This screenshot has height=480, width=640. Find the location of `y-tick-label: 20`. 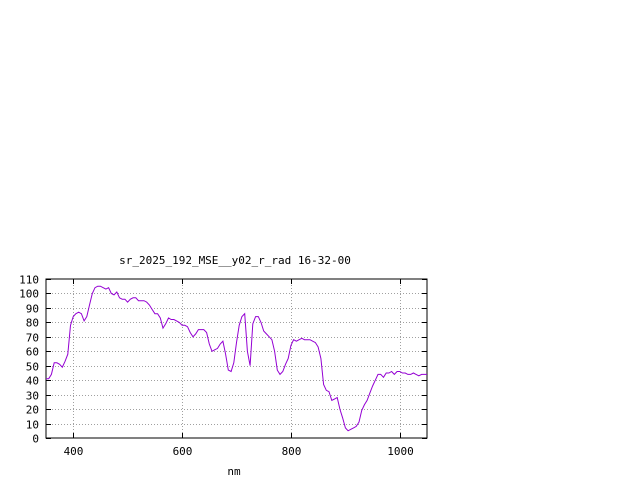

y-tick-label: 20 is located at coordinates (32, 410).